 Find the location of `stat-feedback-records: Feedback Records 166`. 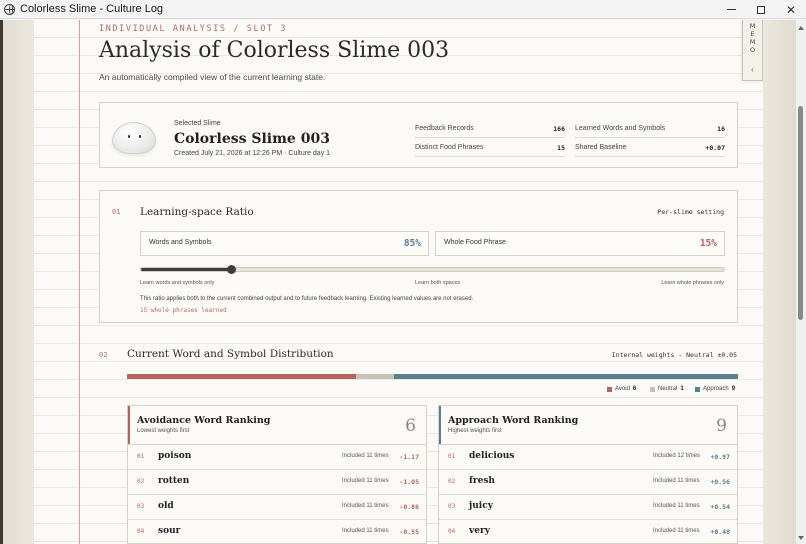

stat-feedback-records: Feedback Records 166 is located at coordinates (490, 129).